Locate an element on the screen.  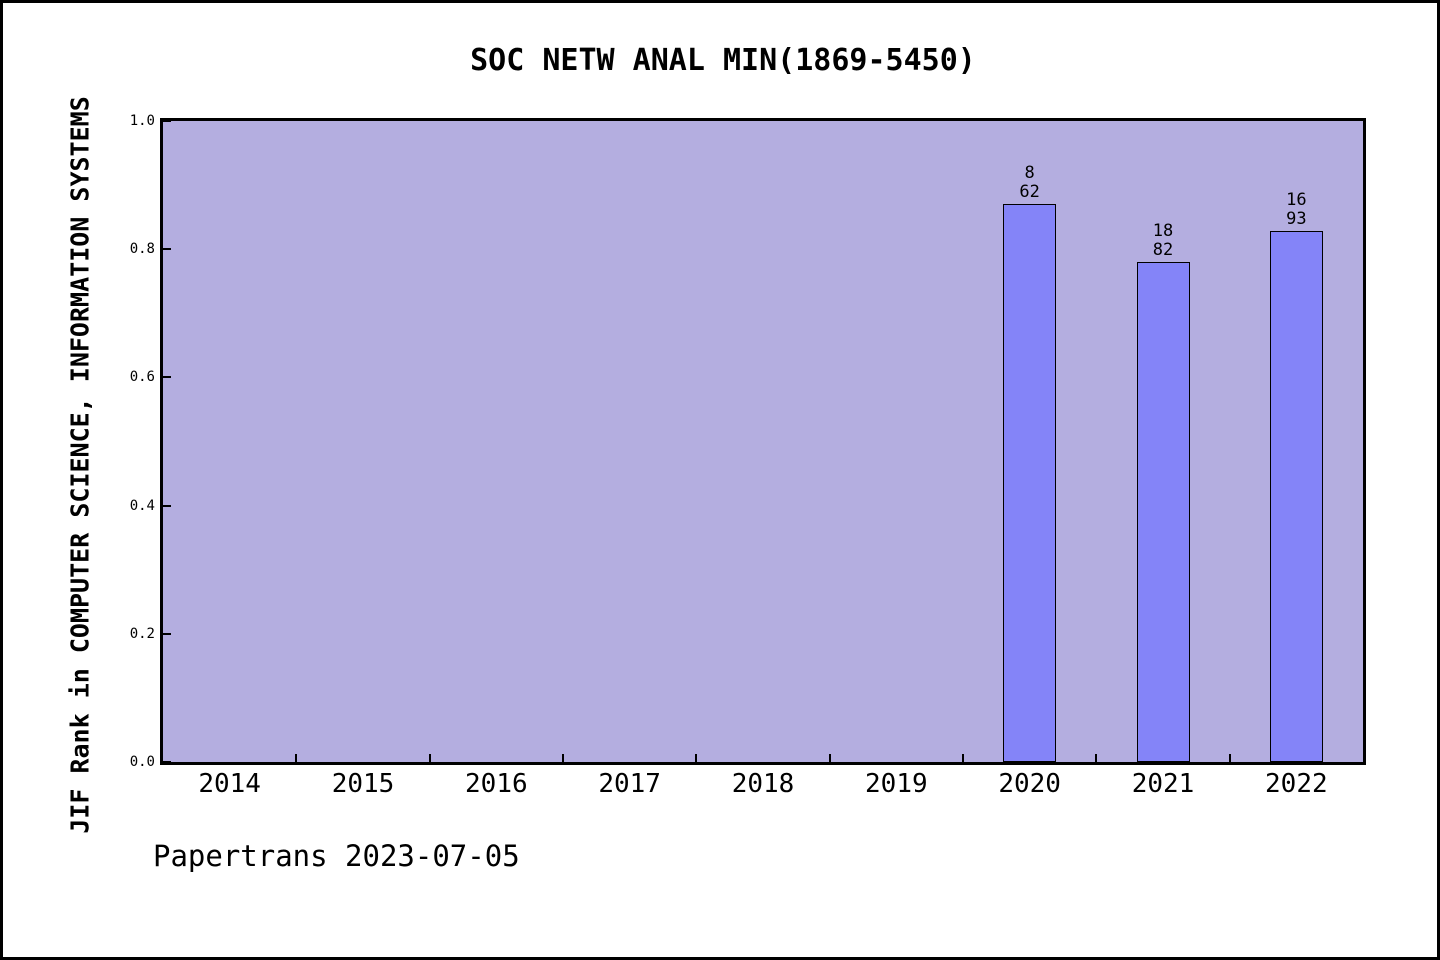
x-tick-label: 2022 is located at coordinates (1296, 784).